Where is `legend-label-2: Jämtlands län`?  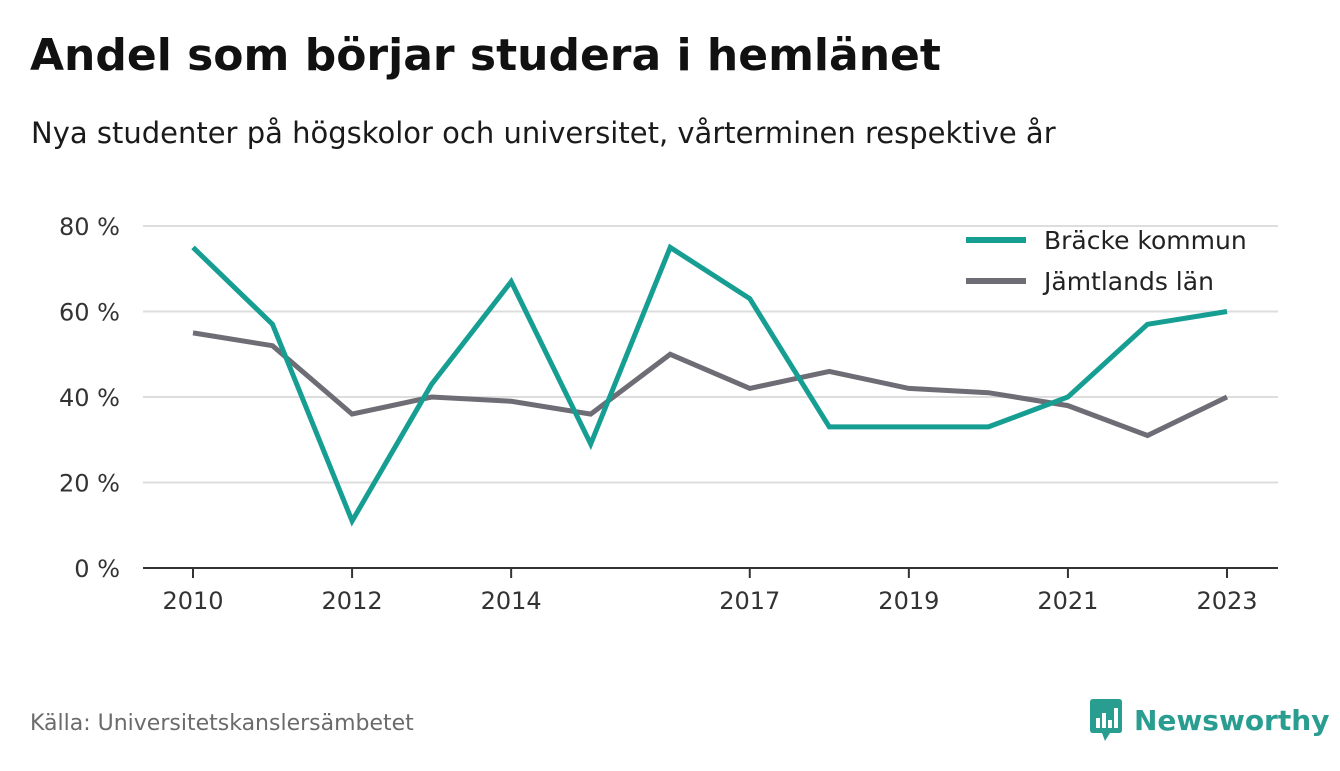 legend-label-2: Jämtlands län is located at coordinates (1128, 281).